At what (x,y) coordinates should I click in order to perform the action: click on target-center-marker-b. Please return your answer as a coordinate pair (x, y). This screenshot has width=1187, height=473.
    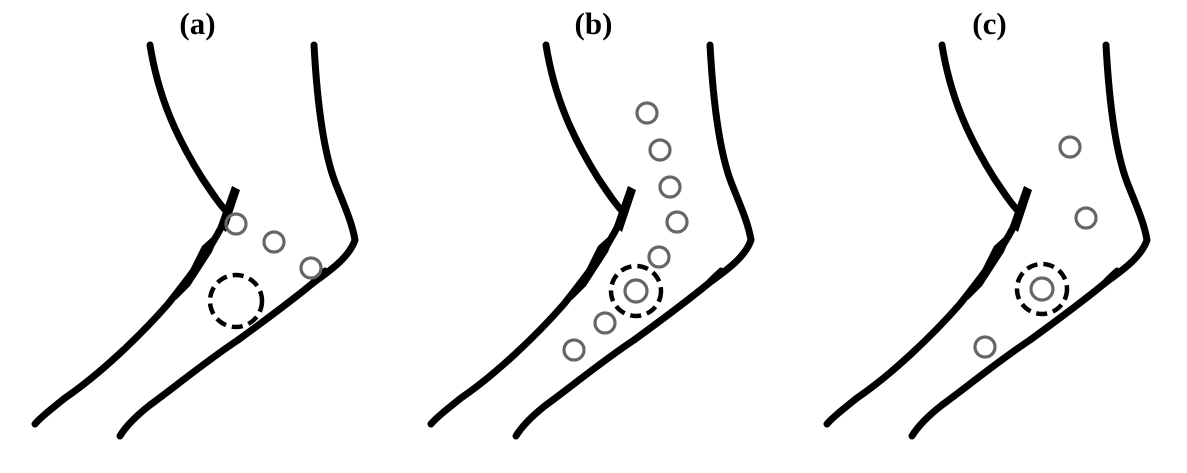
    Looking at the image, I should click on (636, 291).